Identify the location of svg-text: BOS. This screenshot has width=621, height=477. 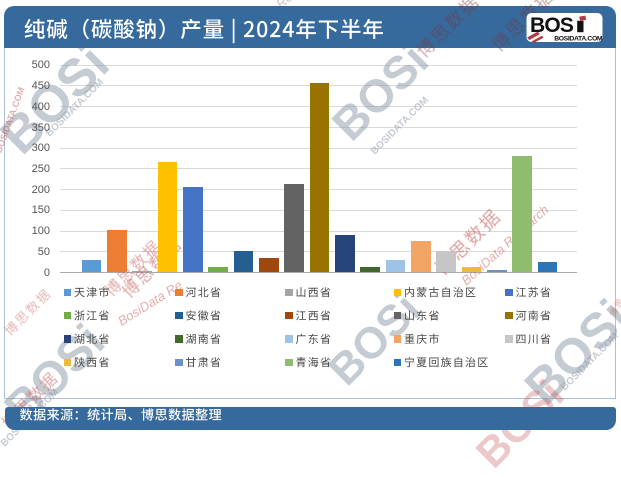
(552, 25).